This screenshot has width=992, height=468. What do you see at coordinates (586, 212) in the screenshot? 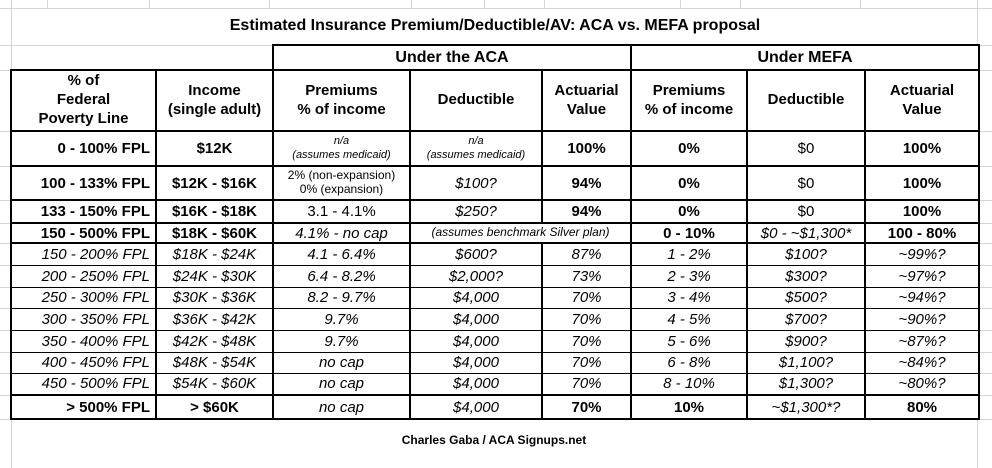
I see `aca-av-cell: 94%` at bounding box center [586, 212].